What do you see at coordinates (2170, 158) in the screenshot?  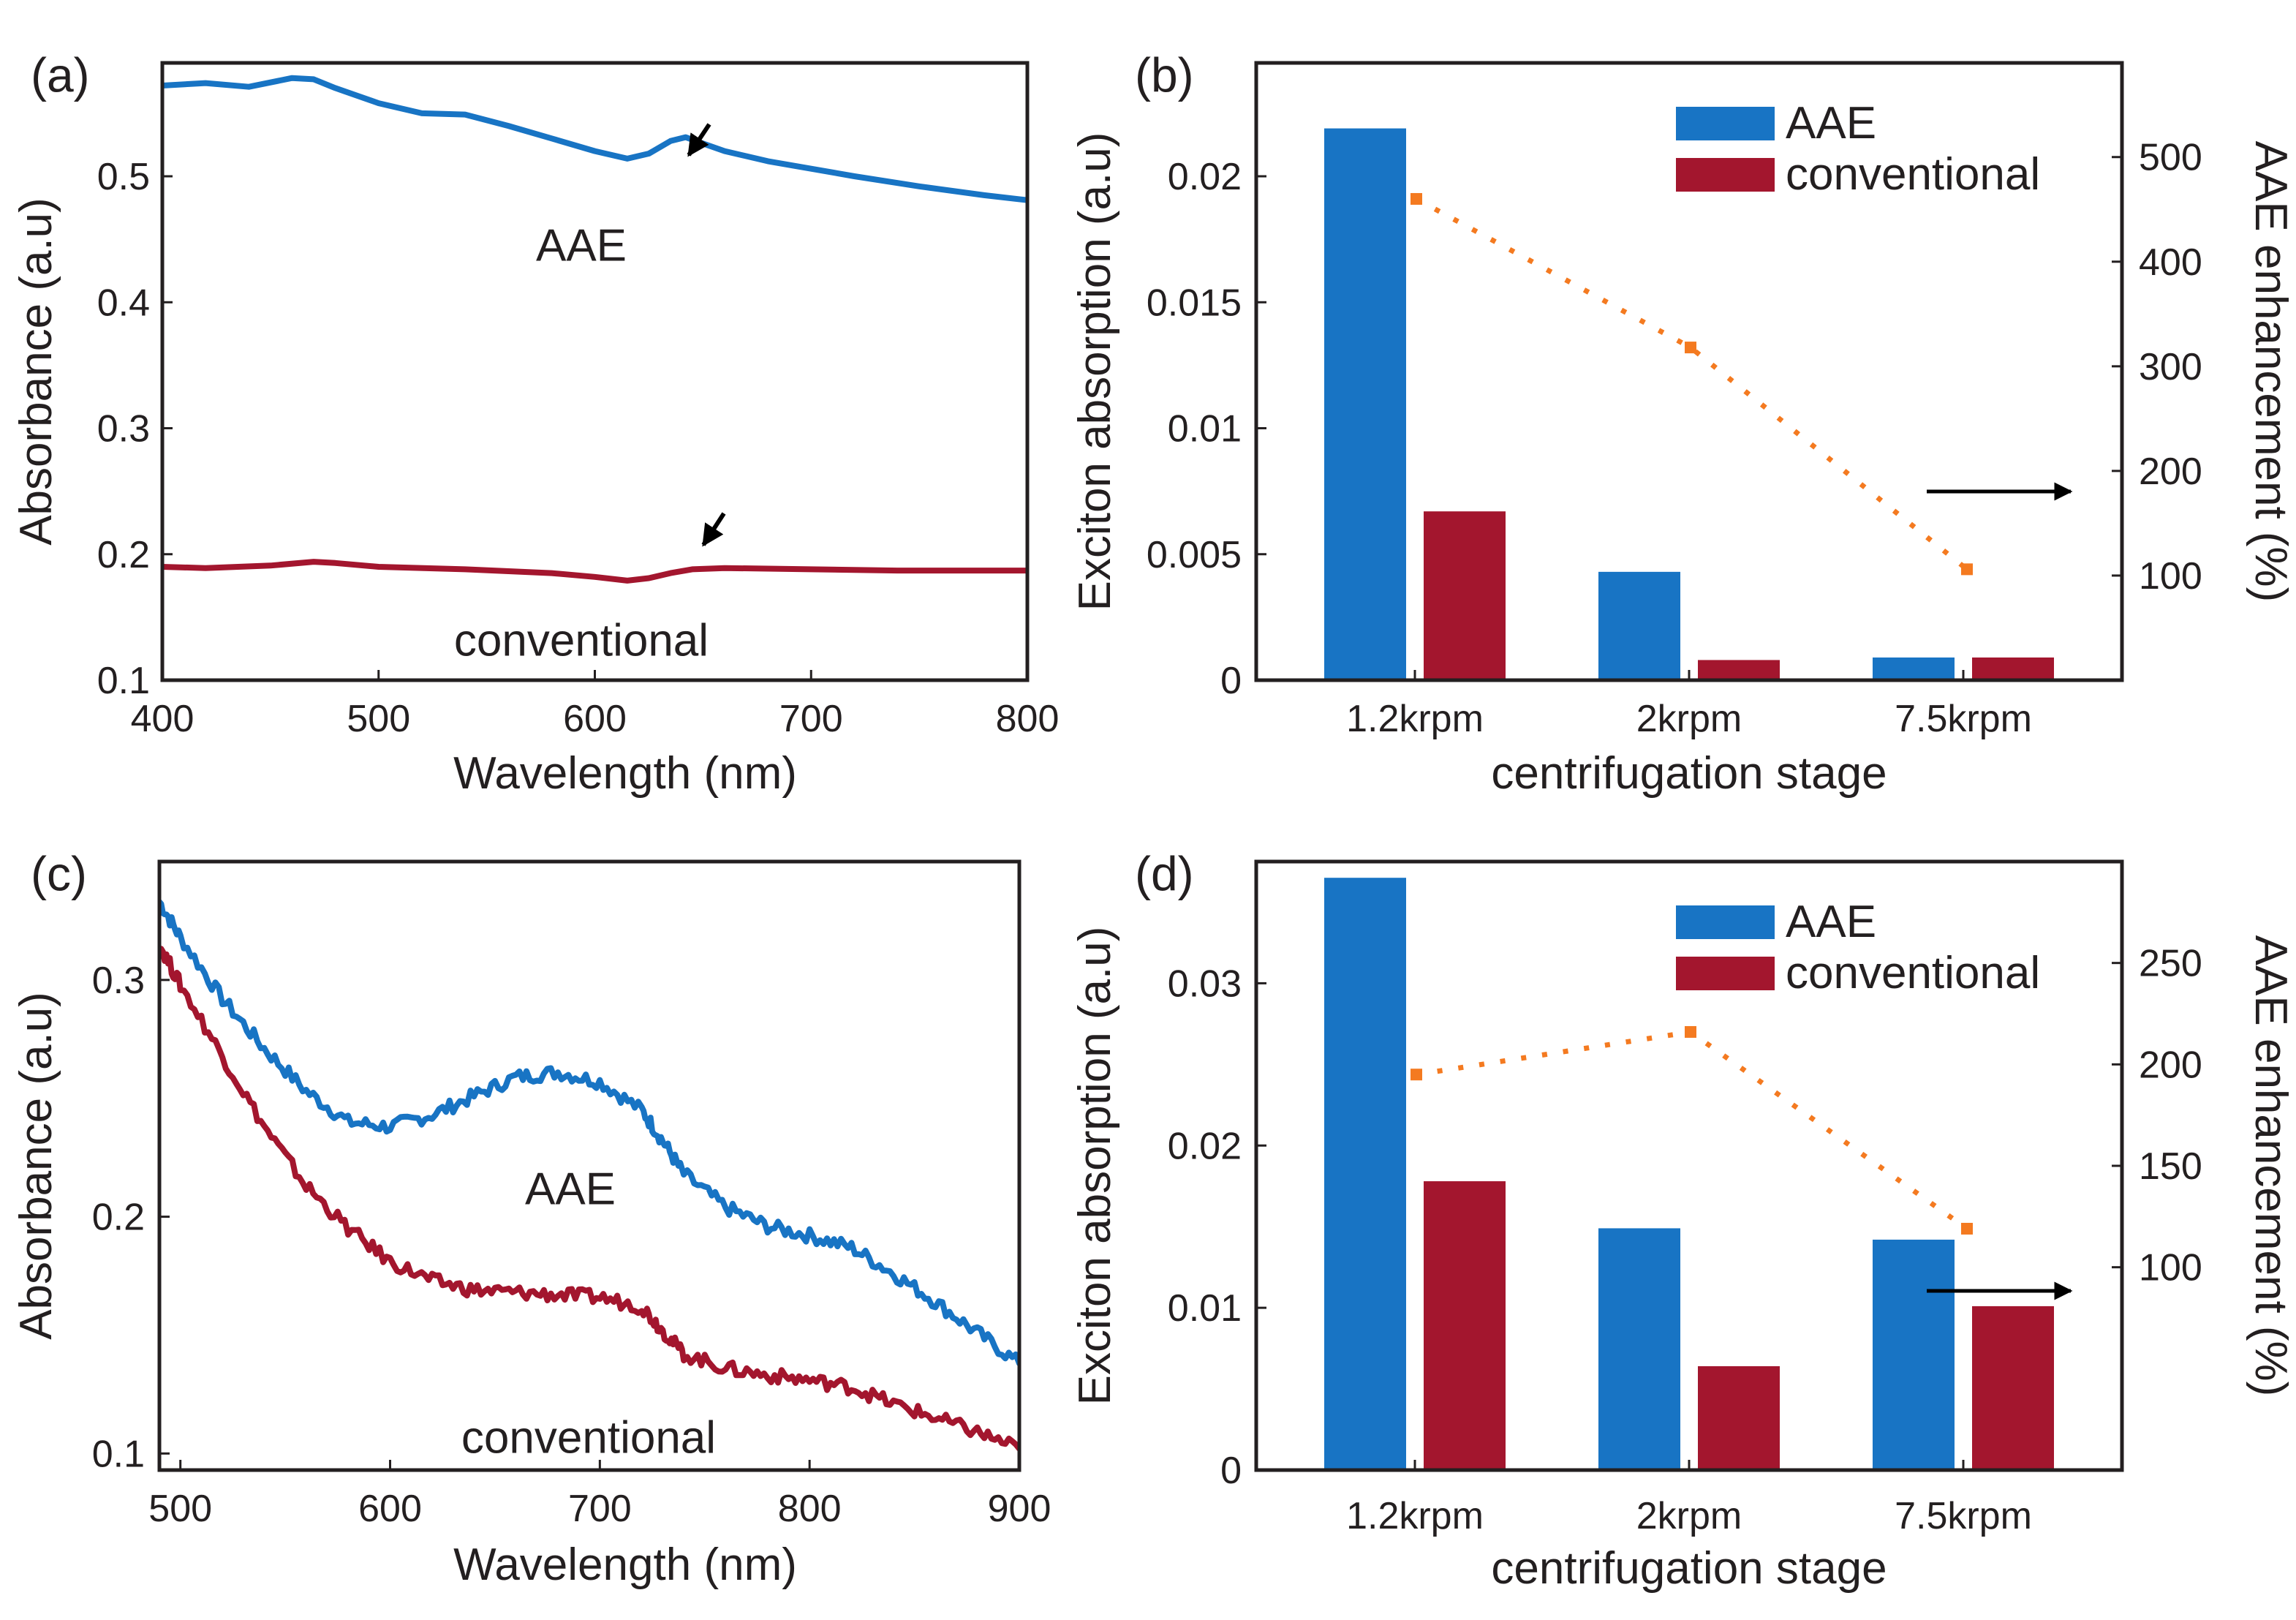 I see `y2-tick-label: 500` at bounding box center [2170, 158].